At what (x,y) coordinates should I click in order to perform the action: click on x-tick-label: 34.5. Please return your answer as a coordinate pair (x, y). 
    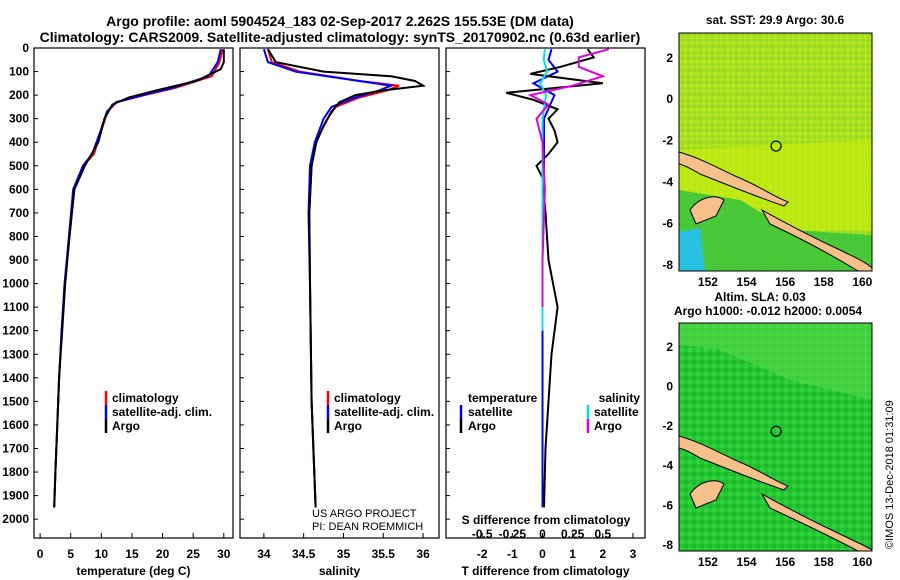
    Looking at the image, I should click on (304, 554).